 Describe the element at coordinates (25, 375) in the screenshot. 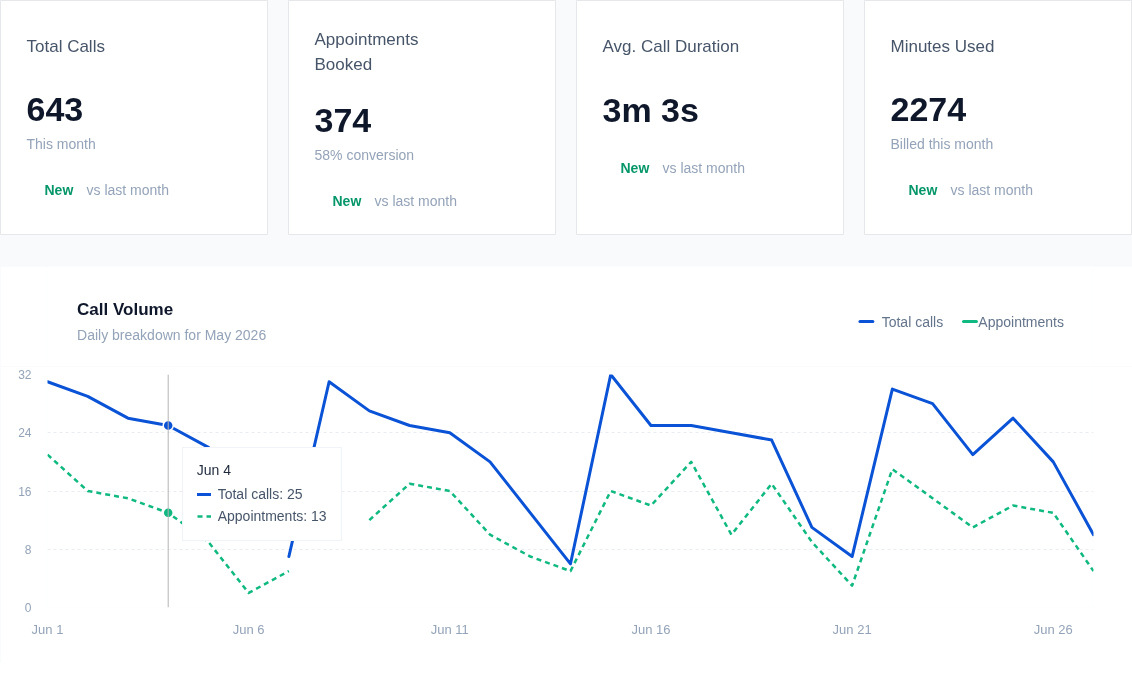

I see `y-tick-label: 32` at that location.